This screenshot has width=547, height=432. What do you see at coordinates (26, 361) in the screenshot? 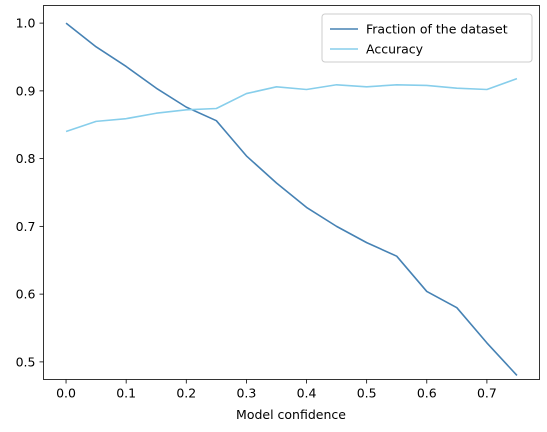
I see `y-tick-label: 0.5` at bounding box center [26, 361].